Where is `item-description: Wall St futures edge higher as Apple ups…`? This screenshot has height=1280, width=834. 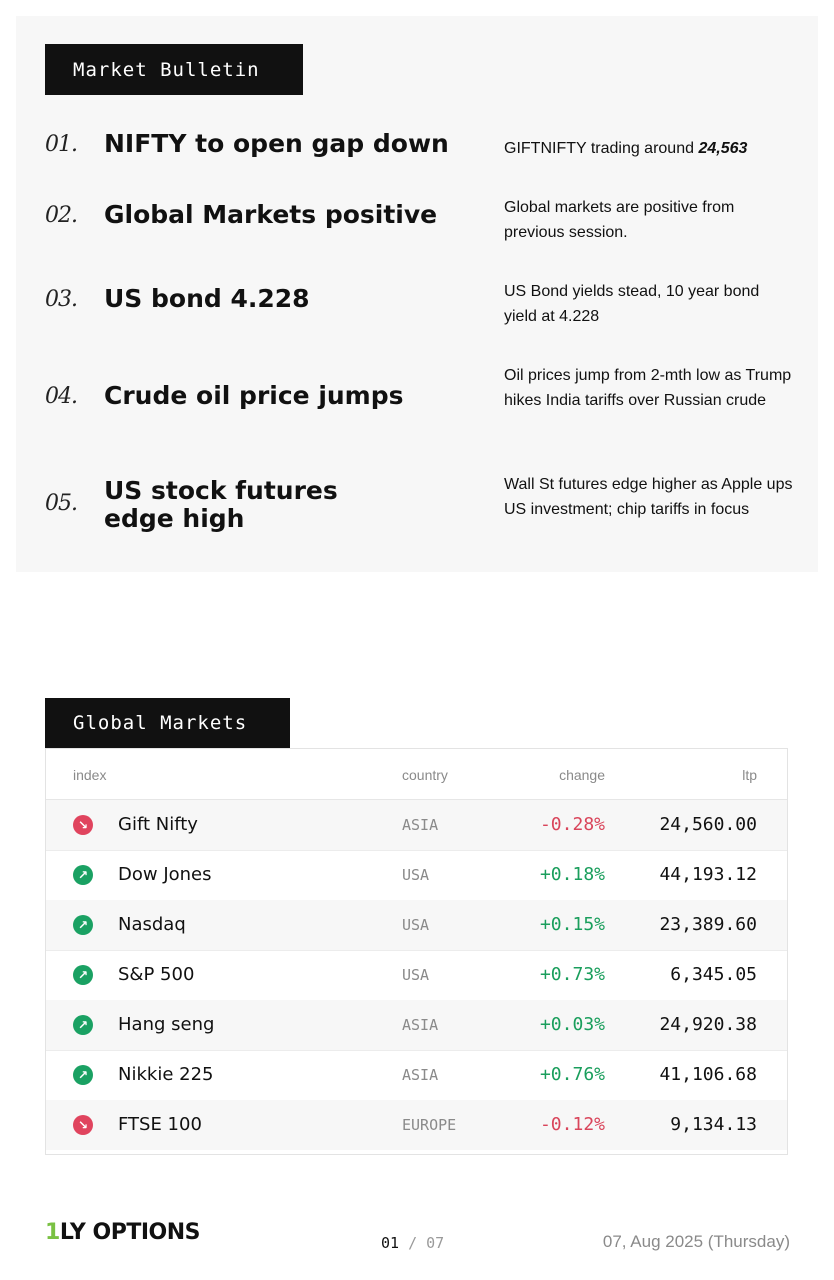 item-description: Wall St futures edge higher as Apple ups… is located at coordinates (648, 497).